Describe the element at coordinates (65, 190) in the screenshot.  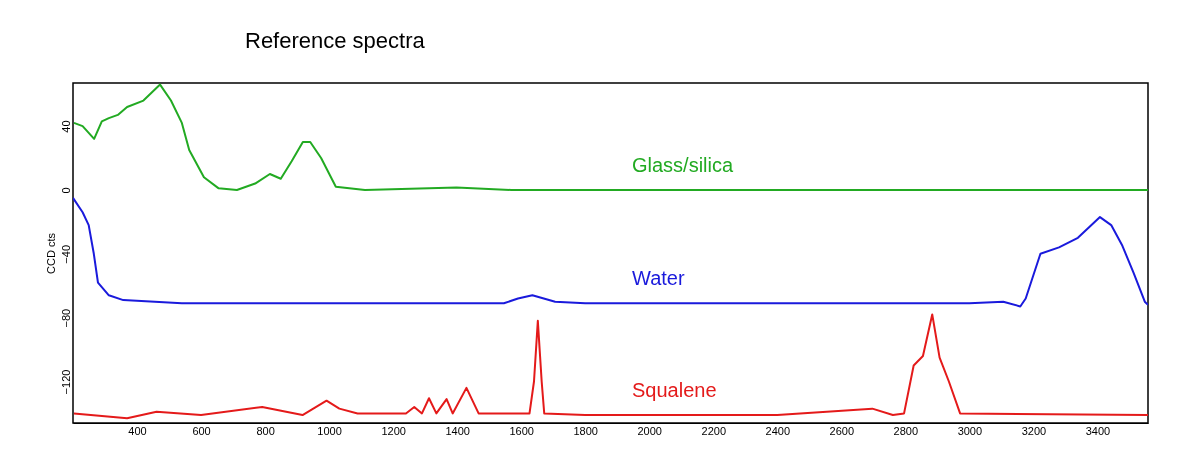
I see `y-tick-label: 0` at that location.